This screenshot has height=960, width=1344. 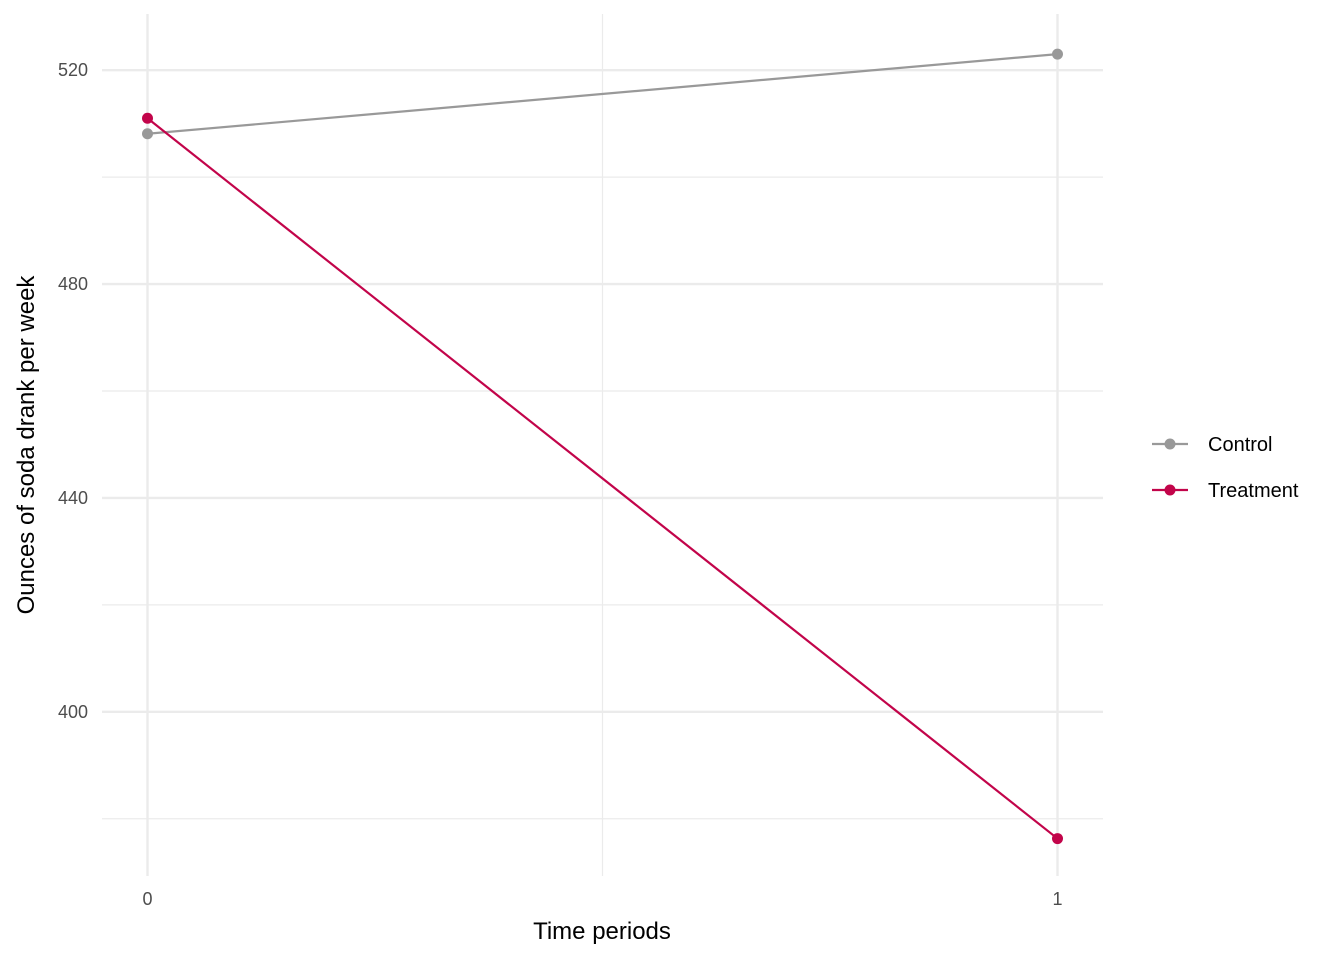 I want to click on series-control, so click(x=602, y=94).